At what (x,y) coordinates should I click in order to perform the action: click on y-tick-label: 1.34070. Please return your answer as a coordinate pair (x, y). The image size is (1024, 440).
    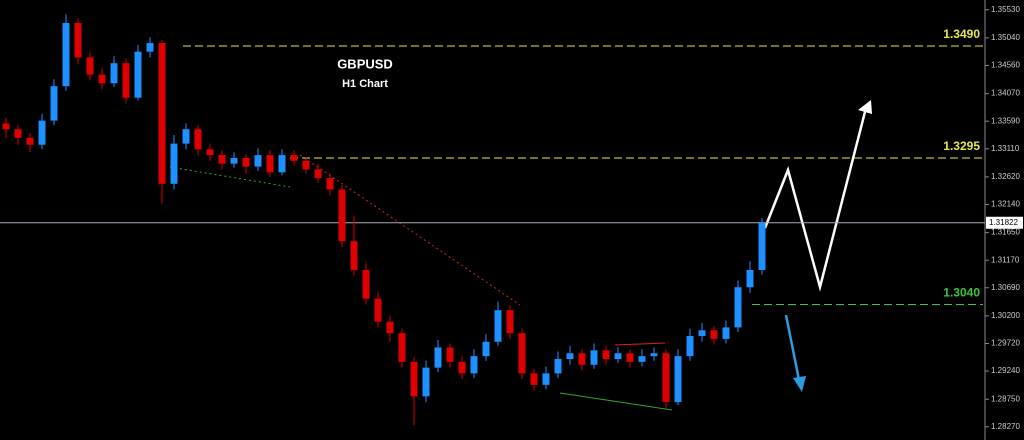
    Looking at the image, I should click on (1005, 93).